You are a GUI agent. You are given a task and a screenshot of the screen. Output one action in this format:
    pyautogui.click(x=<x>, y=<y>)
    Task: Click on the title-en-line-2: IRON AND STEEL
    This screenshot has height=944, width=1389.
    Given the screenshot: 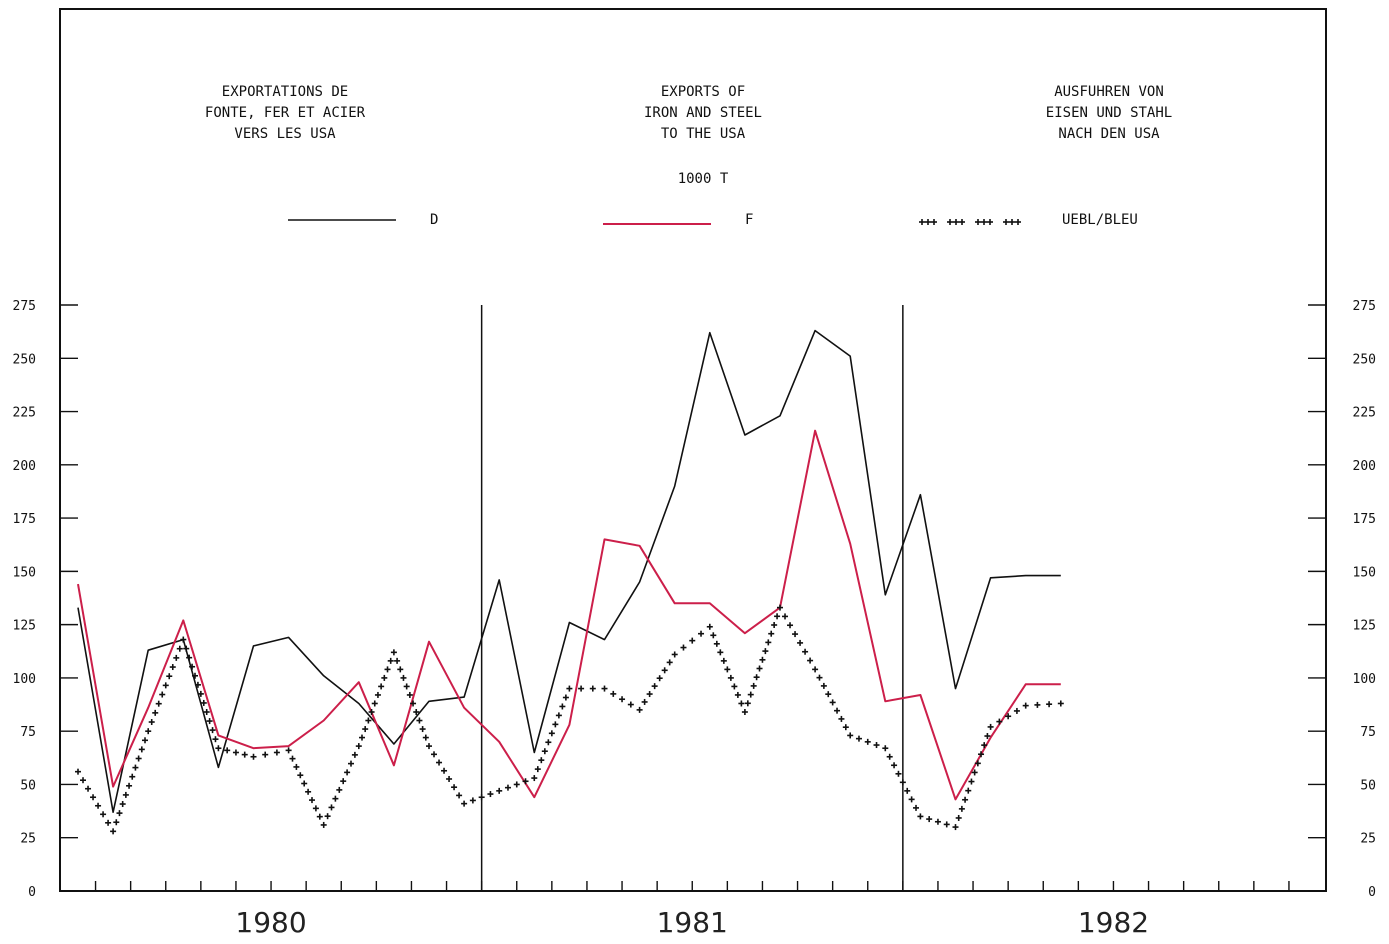 What is the action you would take?
    pyautogui.click(x=703, y=113)
    